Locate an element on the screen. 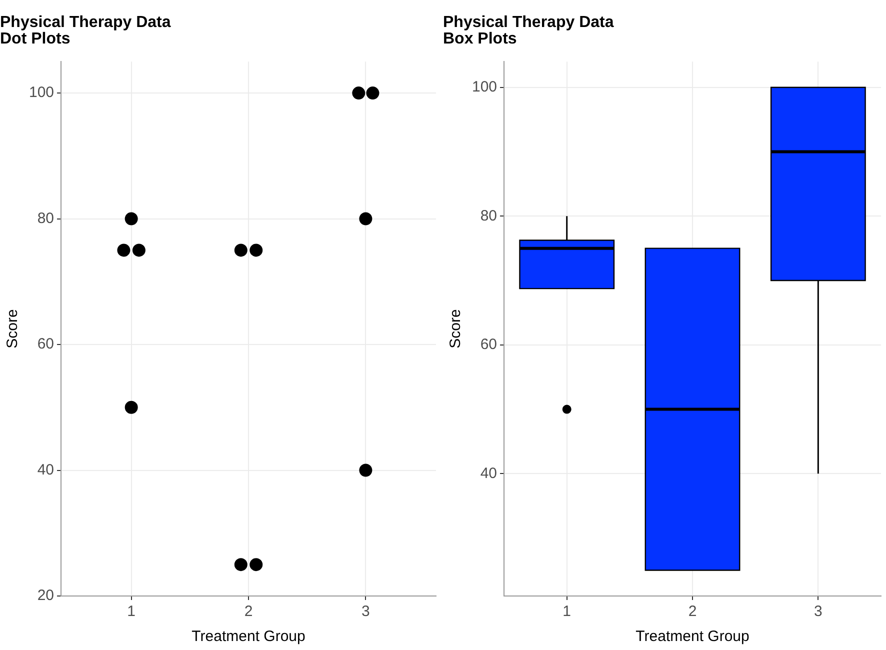 Image resolution: width=886 pixels, height=650 pixels. chart-title: Physical Therapy Data Box Plots is located at coordinates (528, 31).